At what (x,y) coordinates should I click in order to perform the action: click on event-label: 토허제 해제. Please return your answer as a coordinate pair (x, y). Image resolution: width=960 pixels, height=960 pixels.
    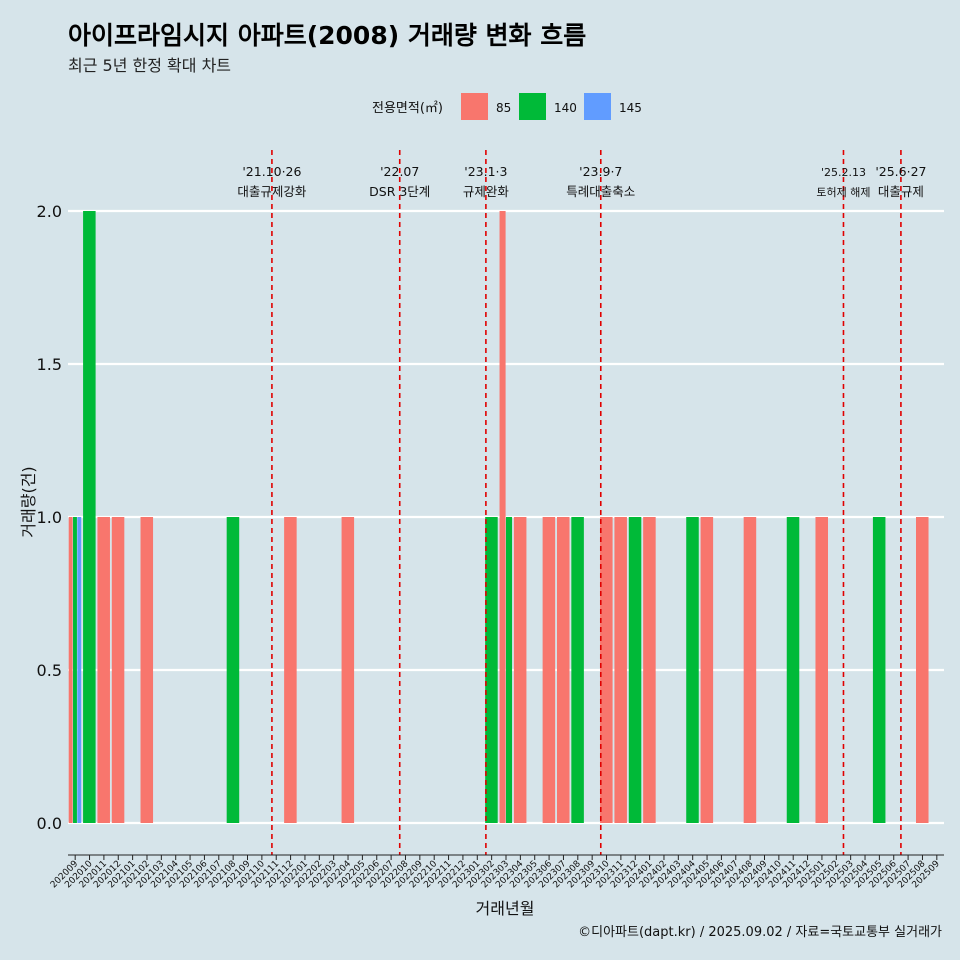
    Looking at the image, I should click on (843, 192).